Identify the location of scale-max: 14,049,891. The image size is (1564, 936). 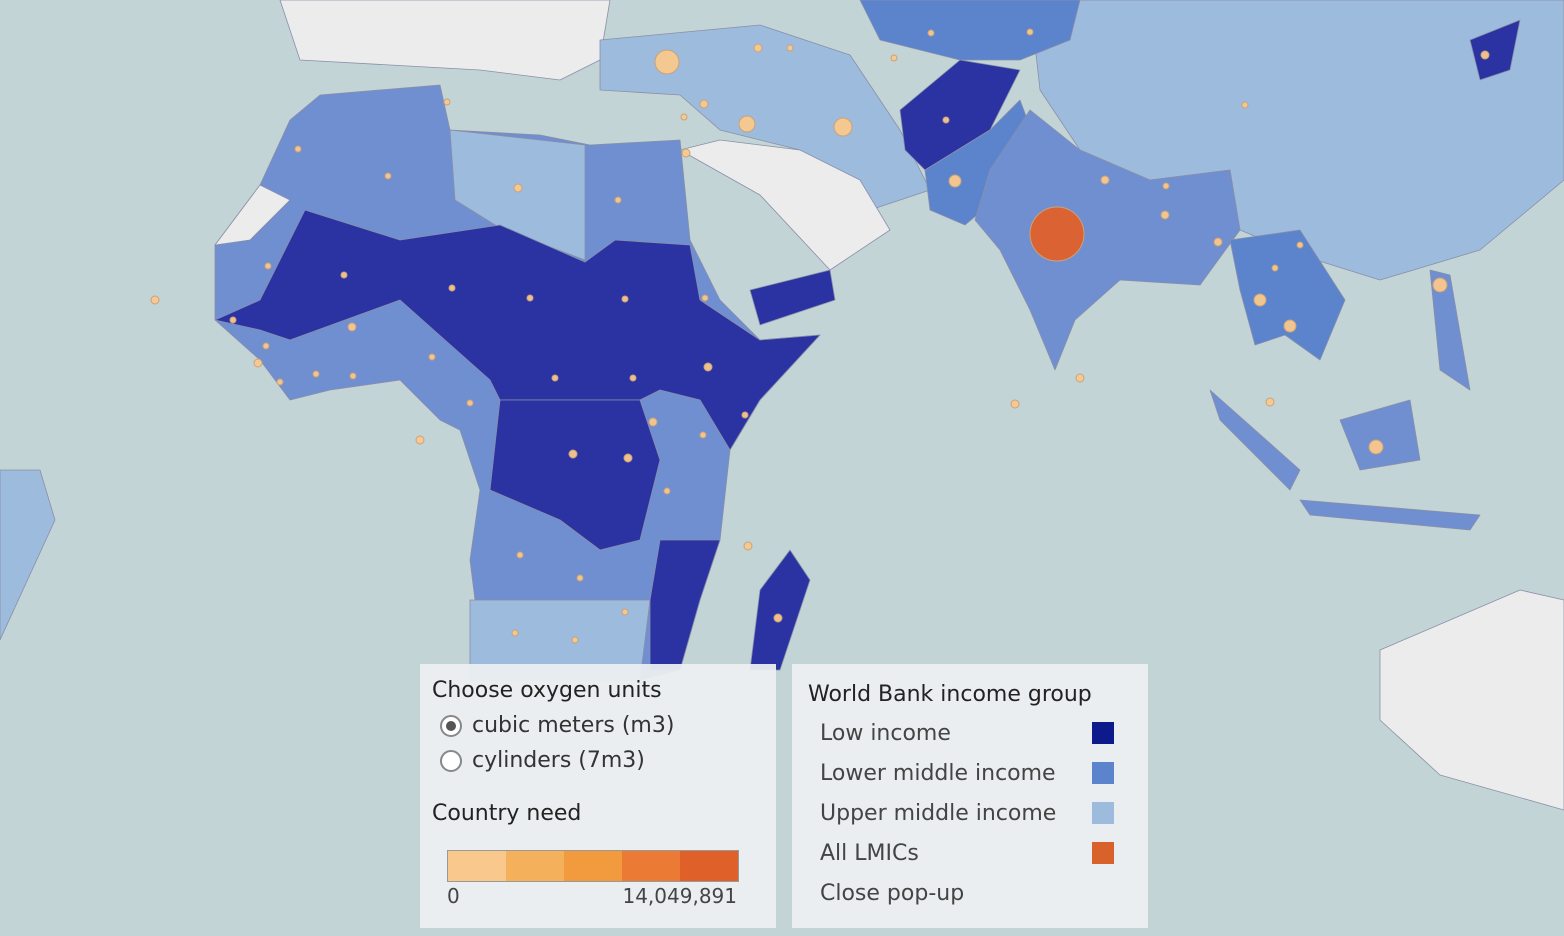
(679, 896).